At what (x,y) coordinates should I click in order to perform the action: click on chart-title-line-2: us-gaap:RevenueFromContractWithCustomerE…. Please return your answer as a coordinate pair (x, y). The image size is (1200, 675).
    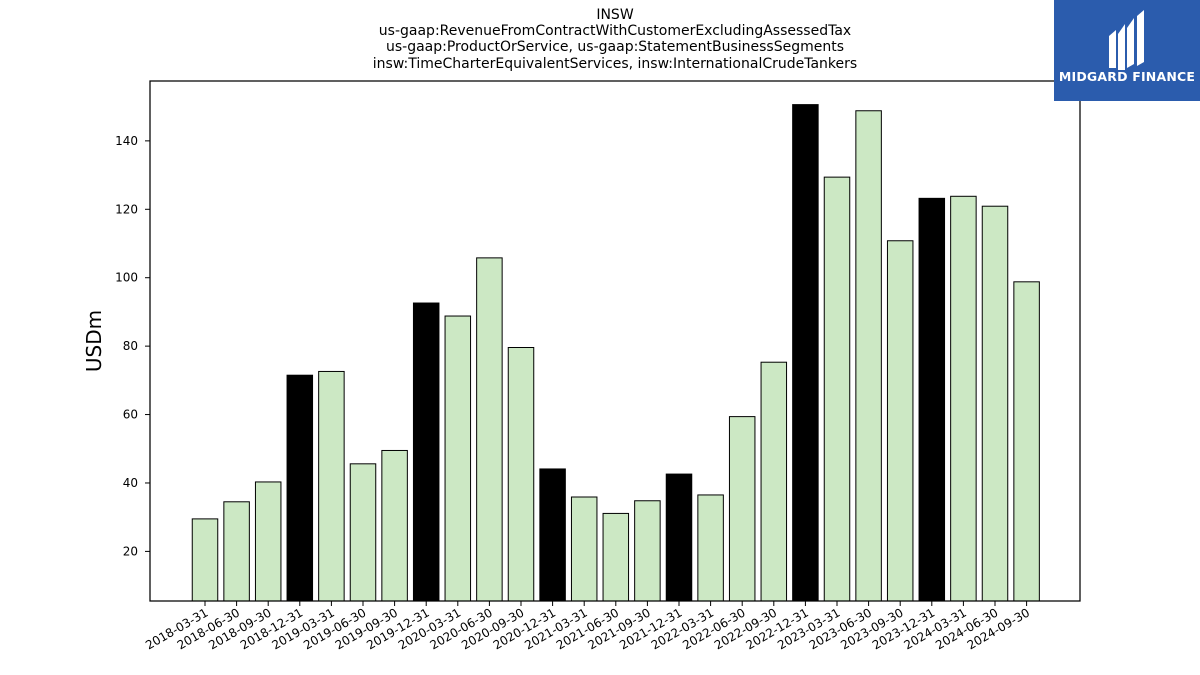
    Looking at the image, I should click on (615, 31).